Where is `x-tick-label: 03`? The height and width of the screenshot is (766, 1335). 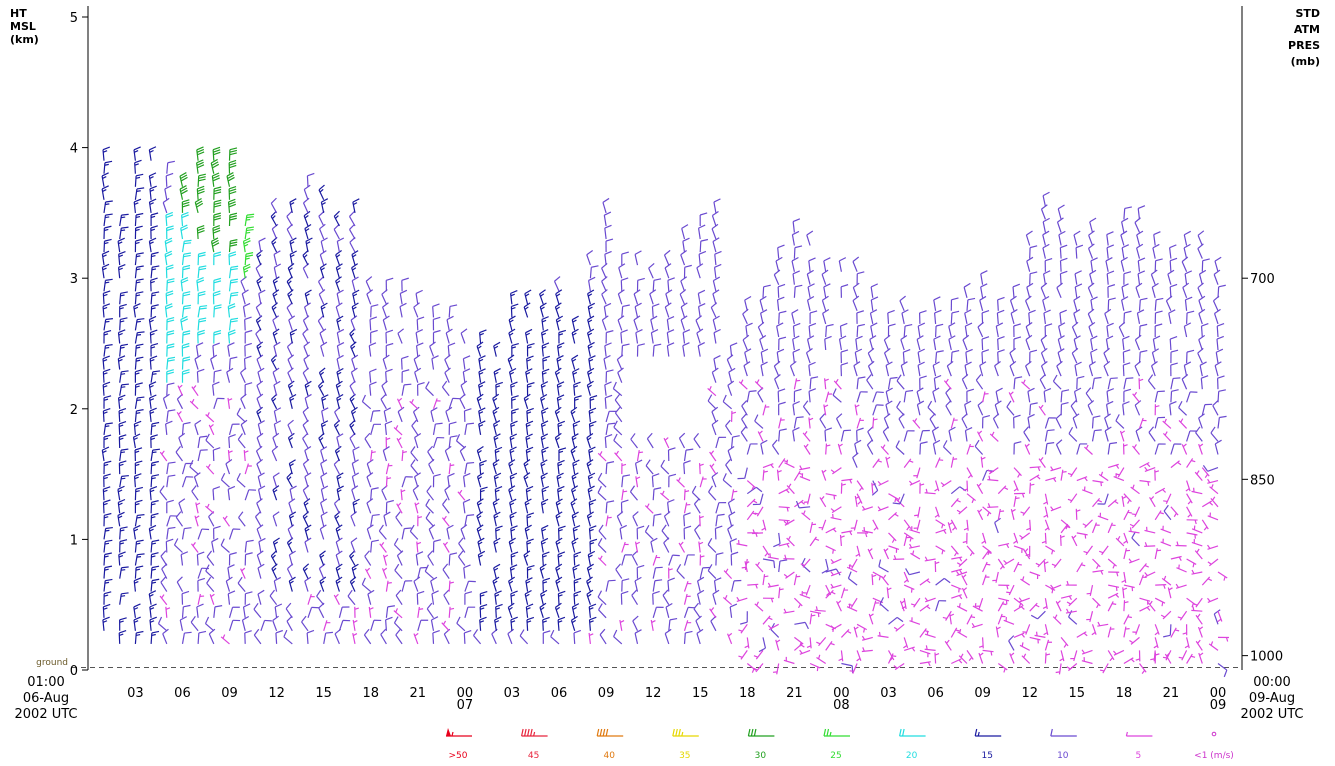
x-tick-label: 03 is located at coordinates (888, 693).